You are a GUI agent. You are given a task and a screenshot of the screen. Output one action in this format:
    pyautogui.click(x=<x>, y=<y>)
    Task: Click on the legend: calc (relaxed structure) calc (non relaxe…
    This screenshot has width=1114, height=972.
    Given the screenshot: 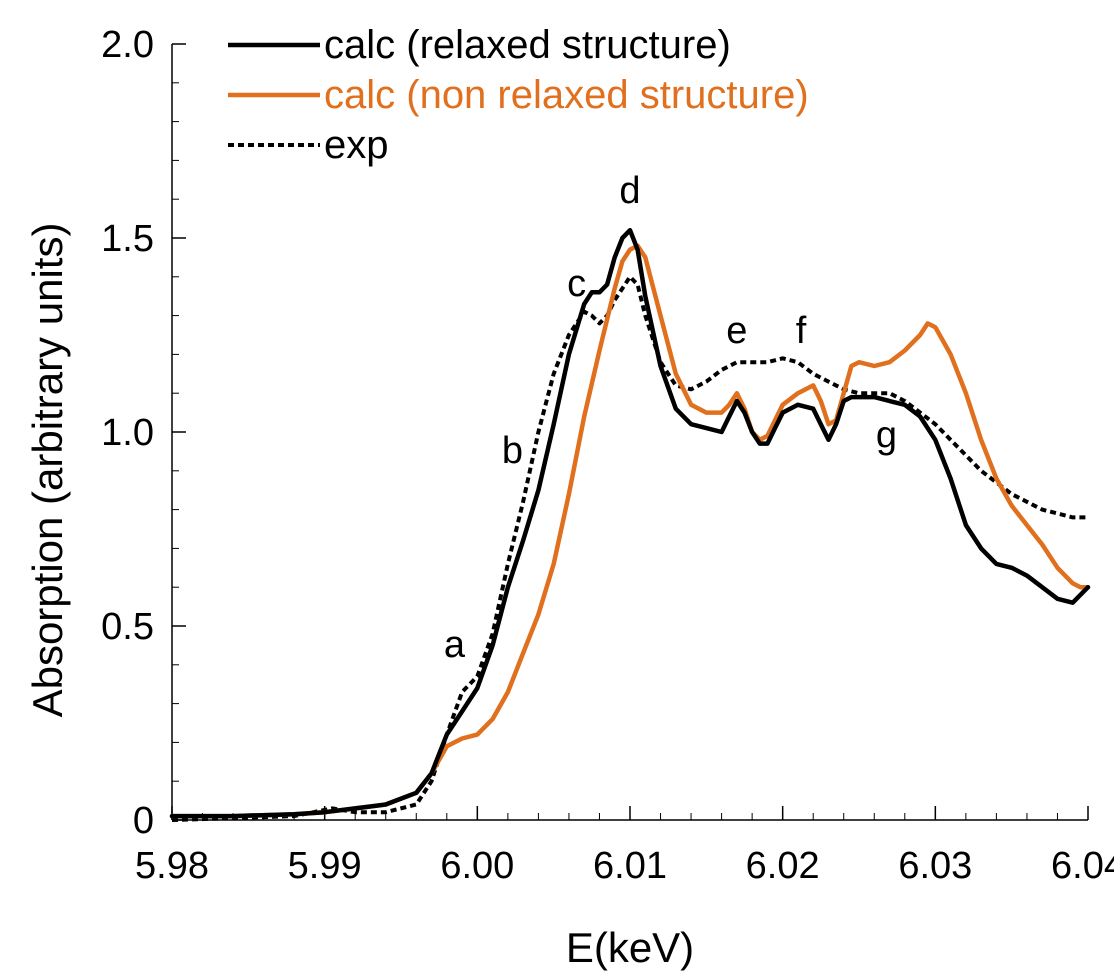 What is the action you would take?
    pyautogui.click(x=518, y=95)
    